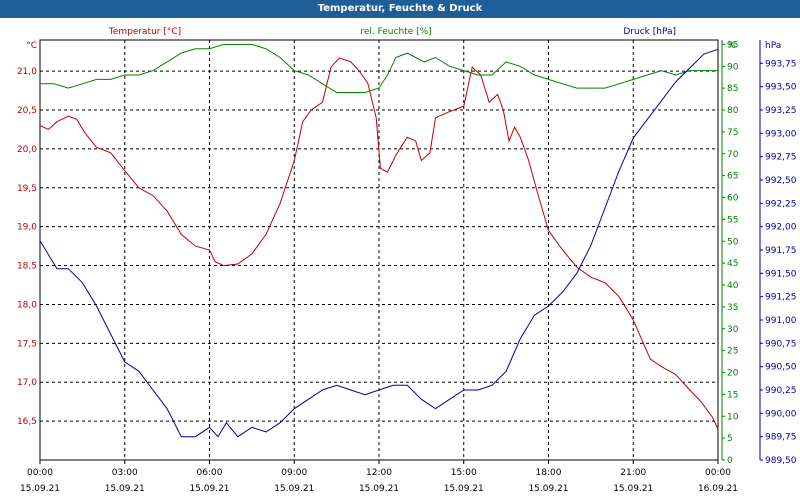  What do you see at coordinates (732, 133) in the screenshot?
I see `humidity-tick-label: 75` at bounding box center [732, 133].